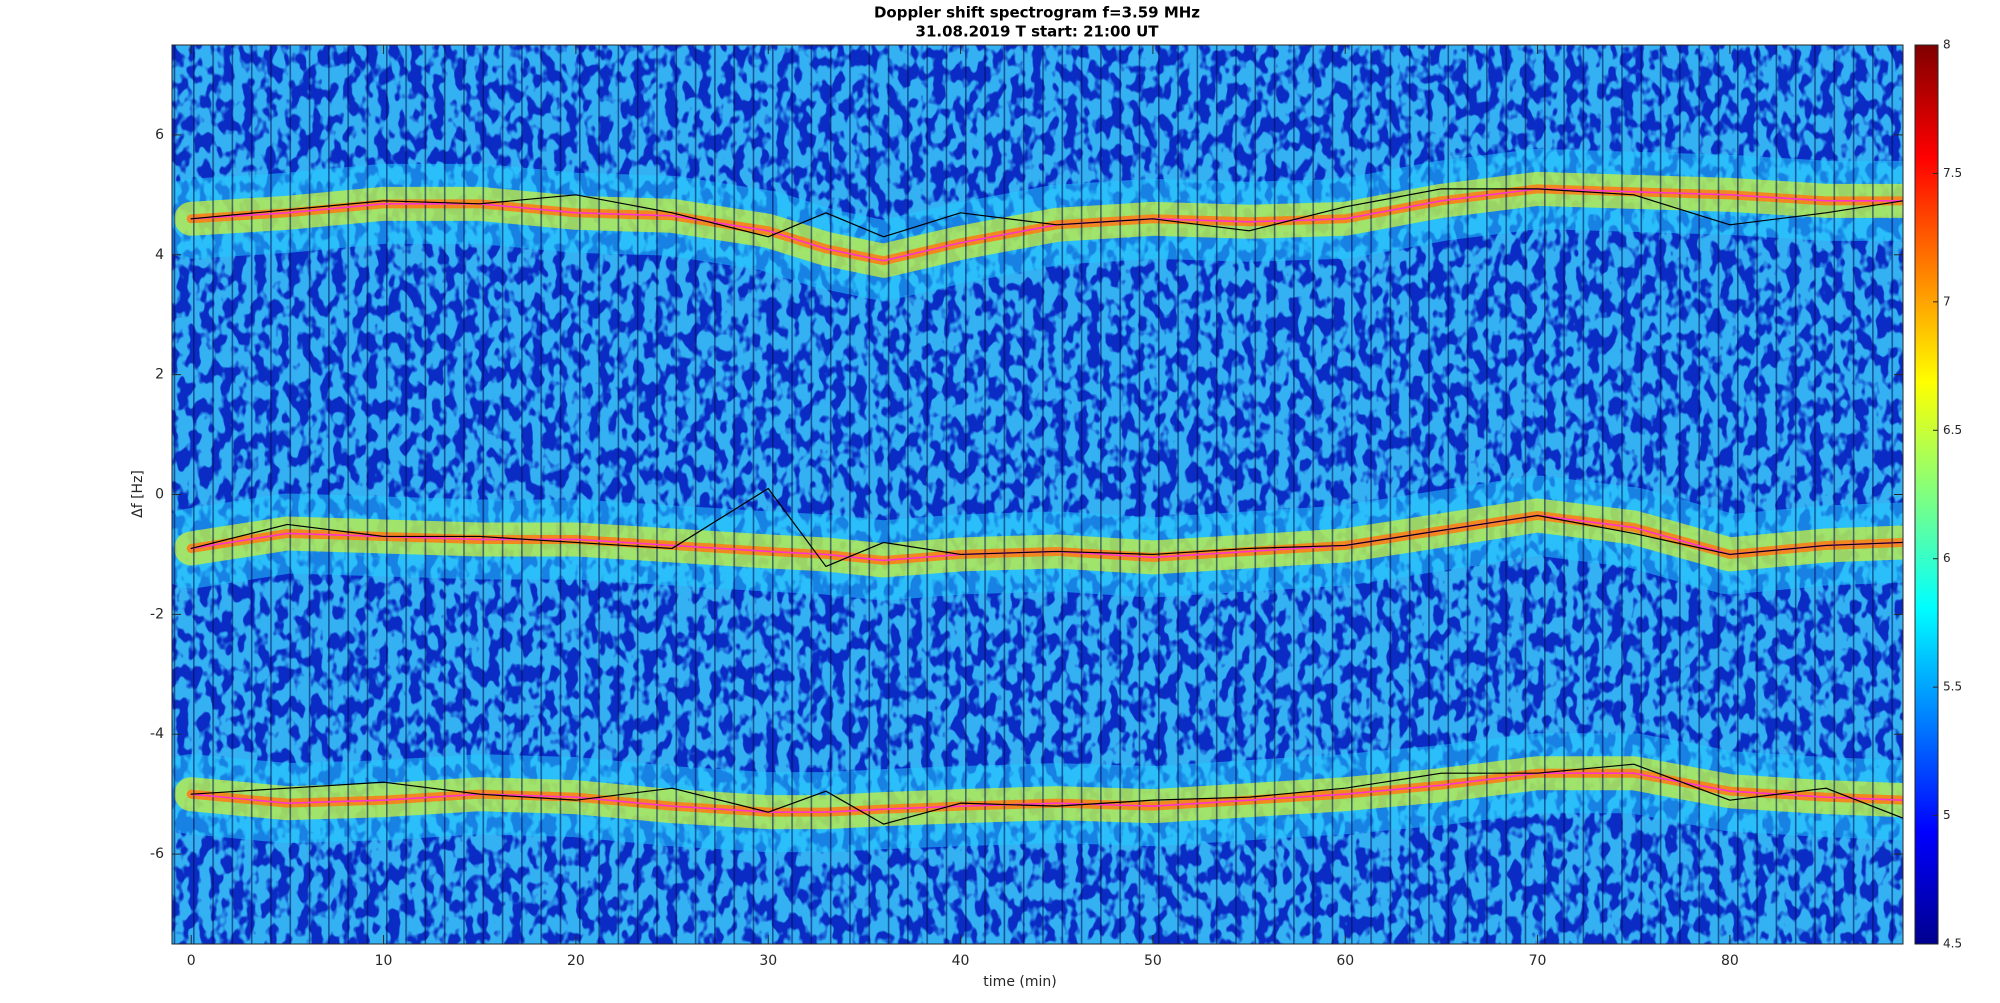  Describe the element at coordinates (1952, 687) in the screenshot. I see `colorbar-tick-label: 5.5` at that location.